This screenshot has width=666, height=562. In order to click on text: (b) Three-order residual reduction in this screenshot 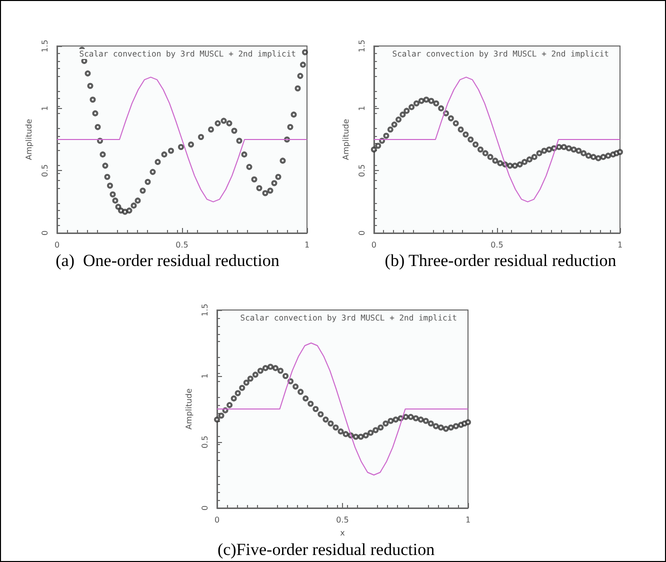, I will do `click(500, 260)`.